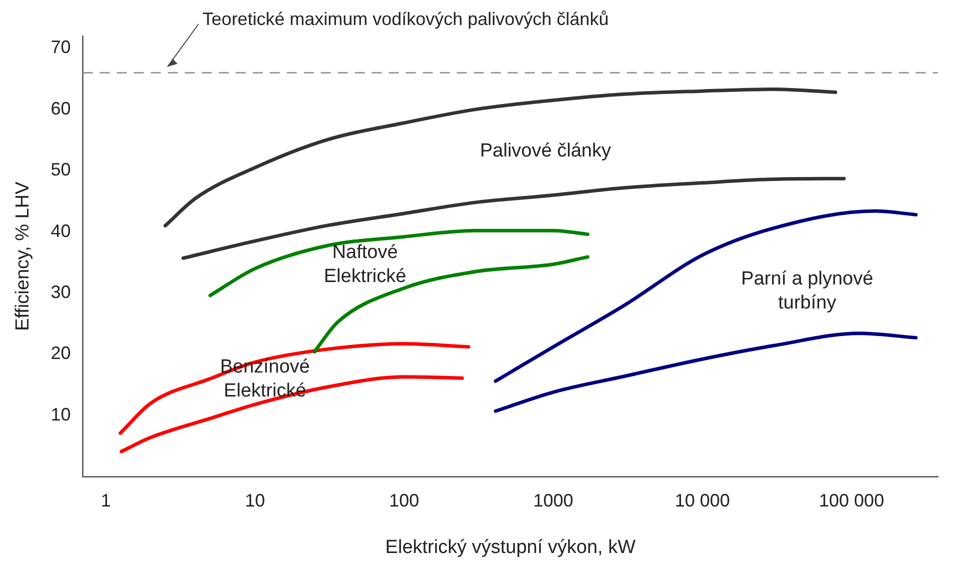  I want to click on y-tick-label: 70, so click(60, 47).